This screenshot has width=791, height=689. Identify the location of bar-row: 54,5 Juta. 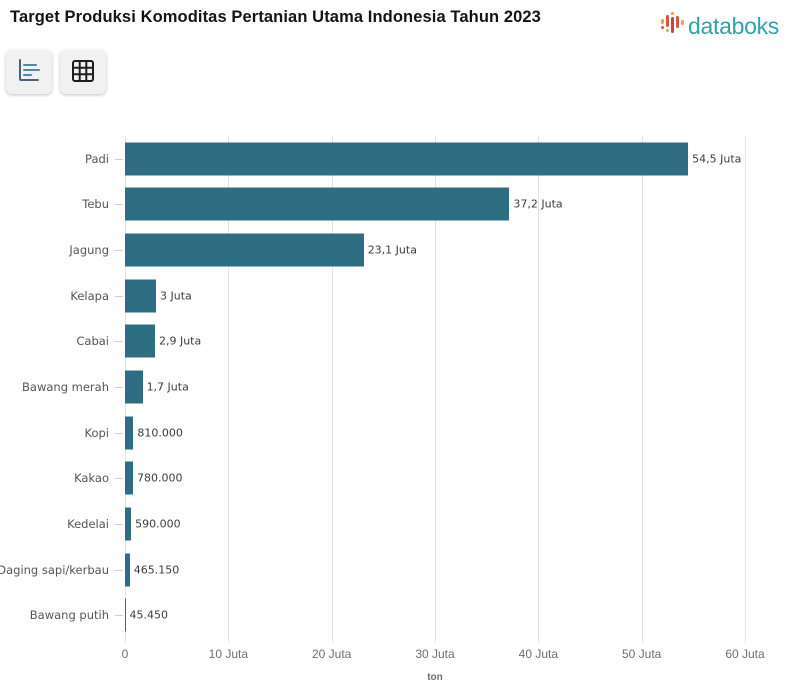
(435, 159).